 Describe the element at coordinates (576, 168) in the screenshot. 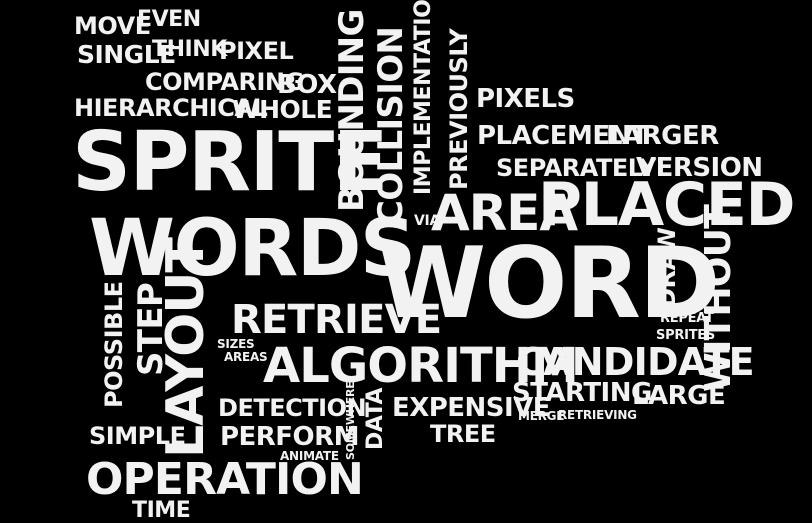

I see `word-separately: SEPARATELY` at that location.